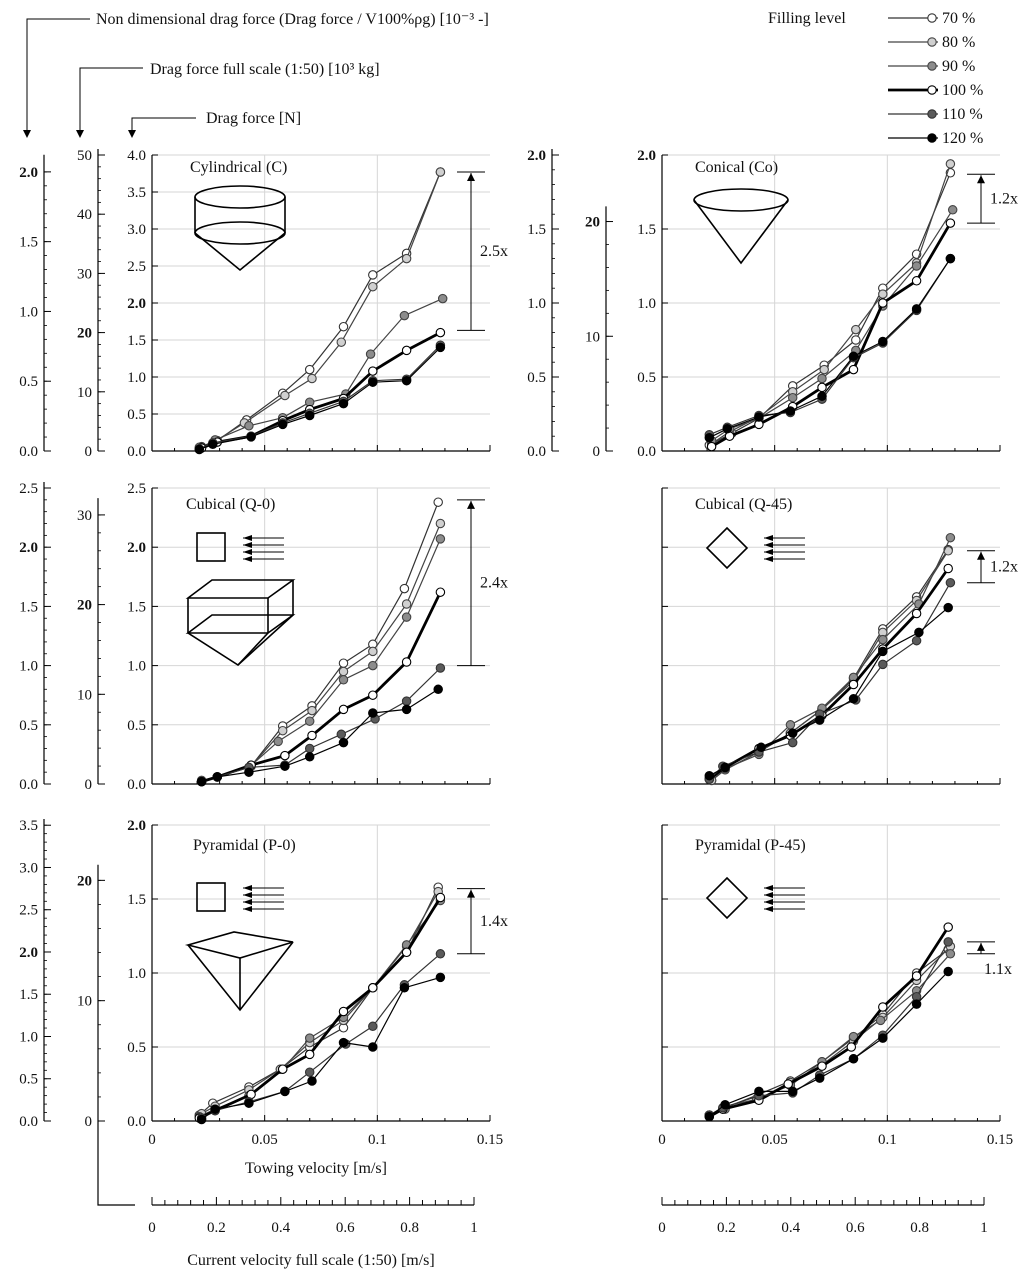  Describe the element at coordinates (28, 953) in the screenshot. I see `secondary-tick-label-nondimensional-4: 2.0` at that location.